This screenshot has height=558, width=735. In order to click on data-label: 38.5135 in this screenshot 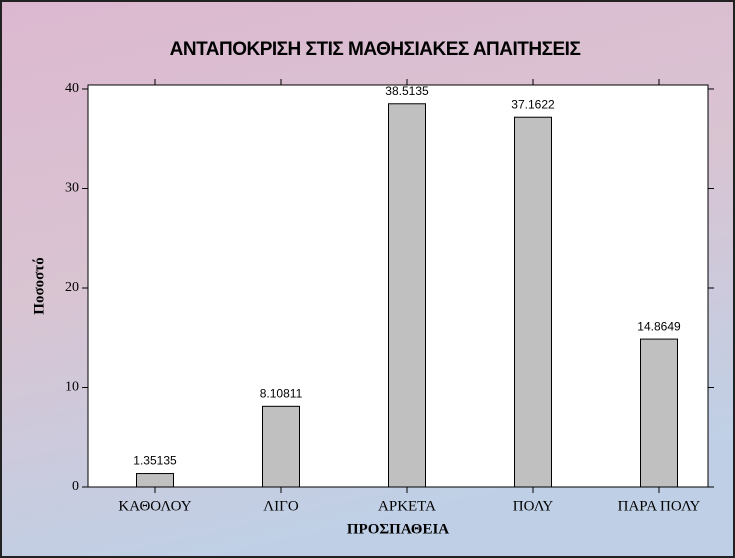, I will do `click(407, 91)`.